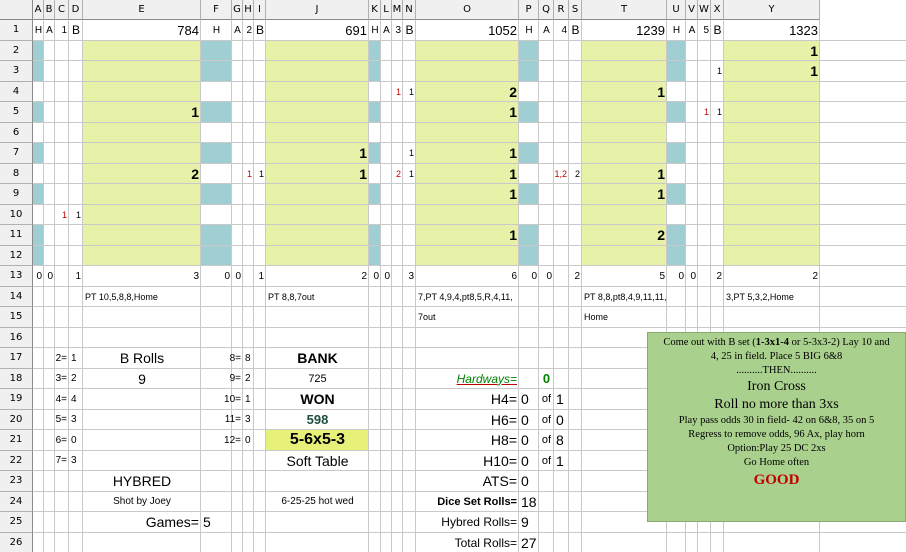 This screenshot has height=552, width=906. I want to click on row-header-3: 3, so click(16, 71).